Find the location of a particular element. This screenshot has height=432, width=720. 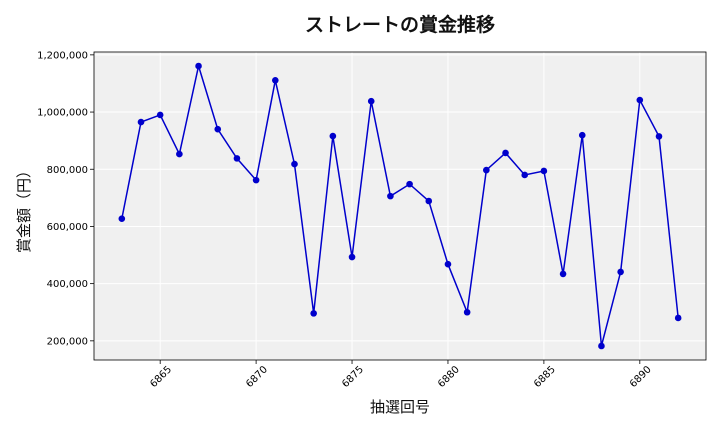

chart-title: ストレートの賞金推移 is located at coordinates (400, 24).